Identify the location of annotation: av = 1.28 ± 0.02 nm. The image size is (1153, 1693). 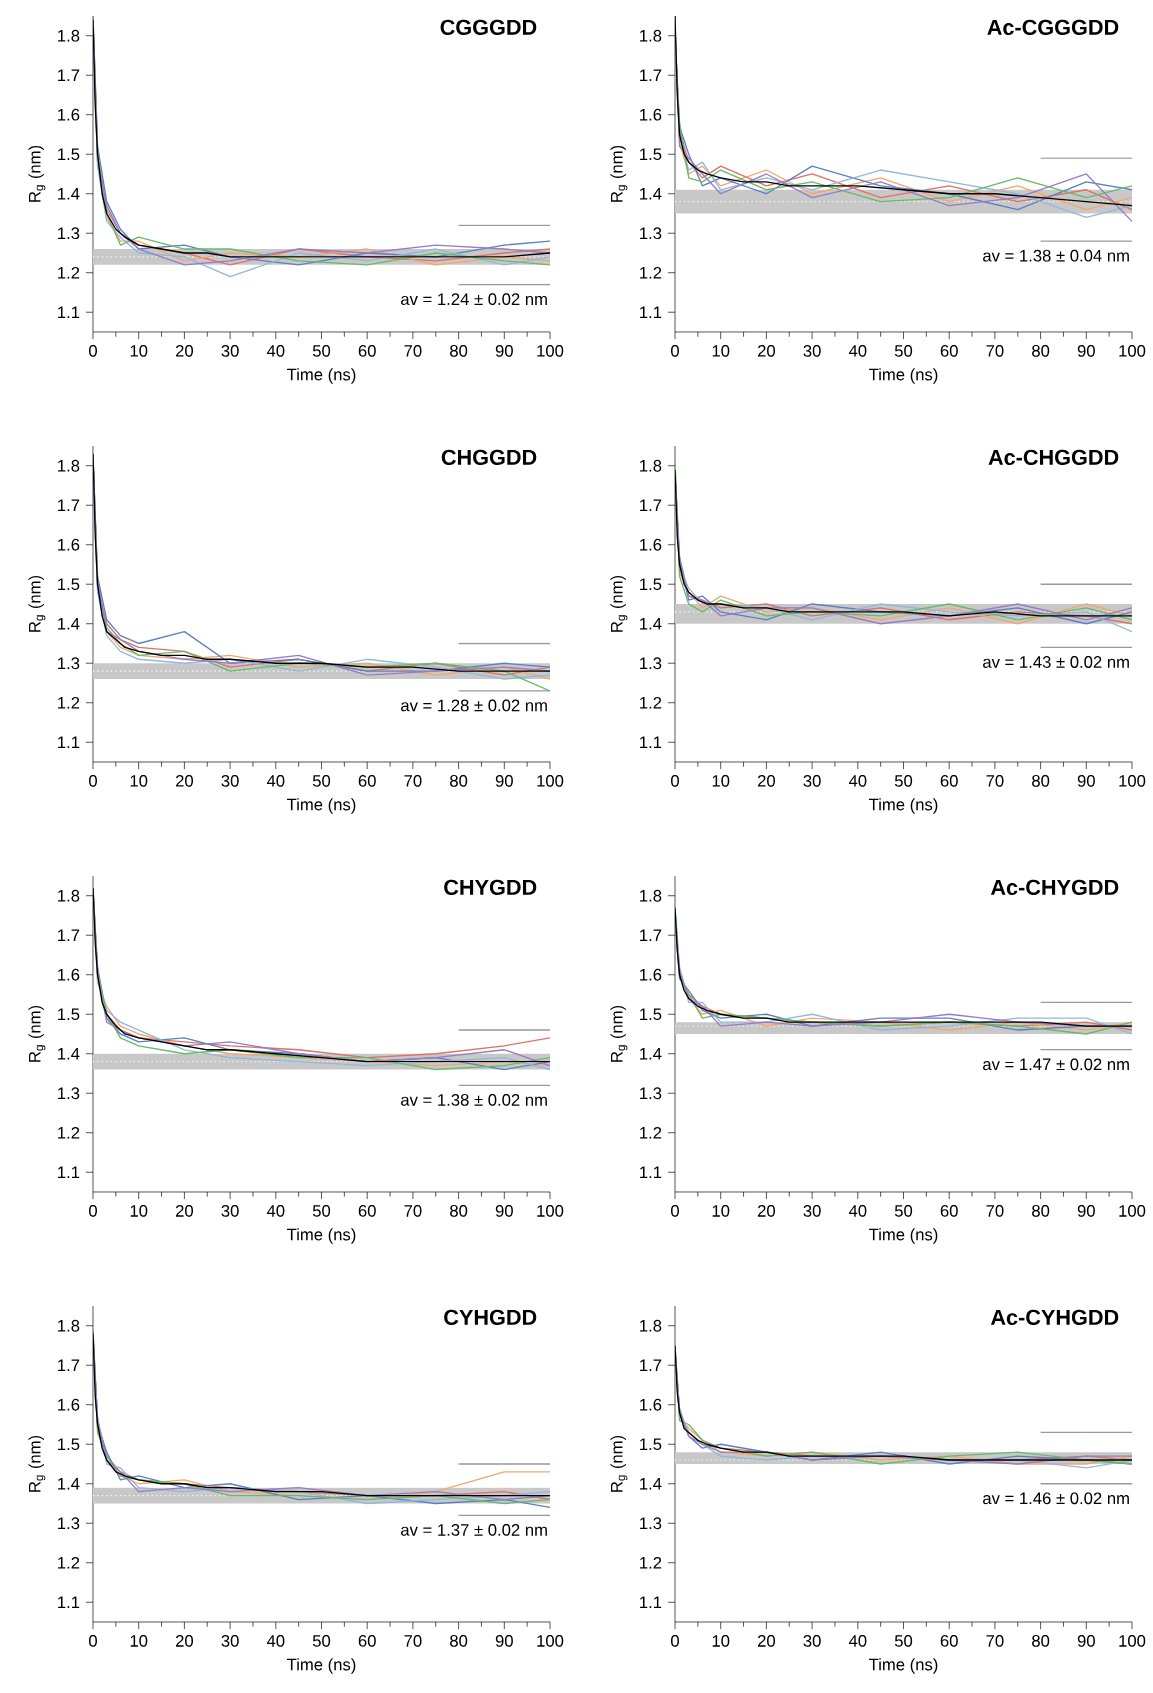
(474, 705).